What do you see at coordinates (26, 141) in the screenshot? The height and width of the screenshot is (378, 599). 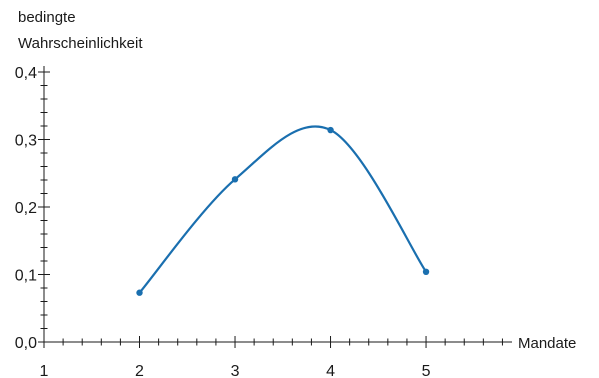 I see `y-tick-label: 0,3` at bounding box center [26, 141].